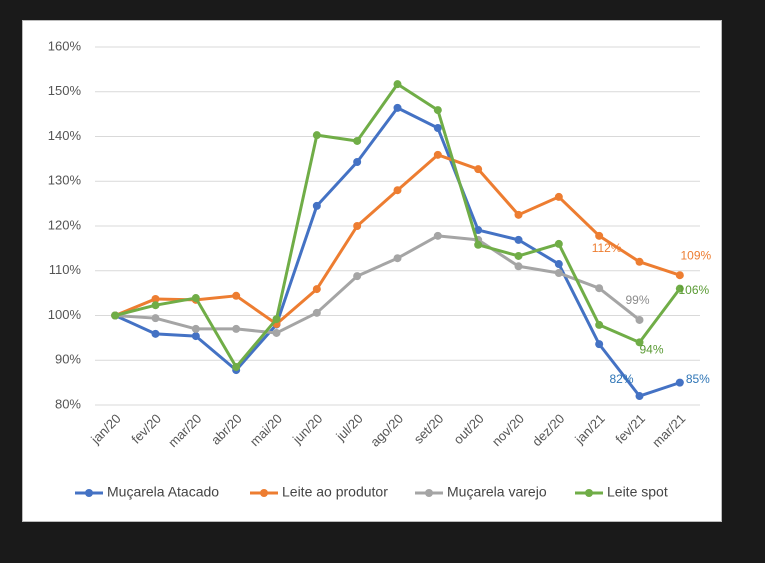 Image resolution: width=765 pixels, height=563 pixels. I want to click on x-tick-label: jan/20, so click(105, 429).